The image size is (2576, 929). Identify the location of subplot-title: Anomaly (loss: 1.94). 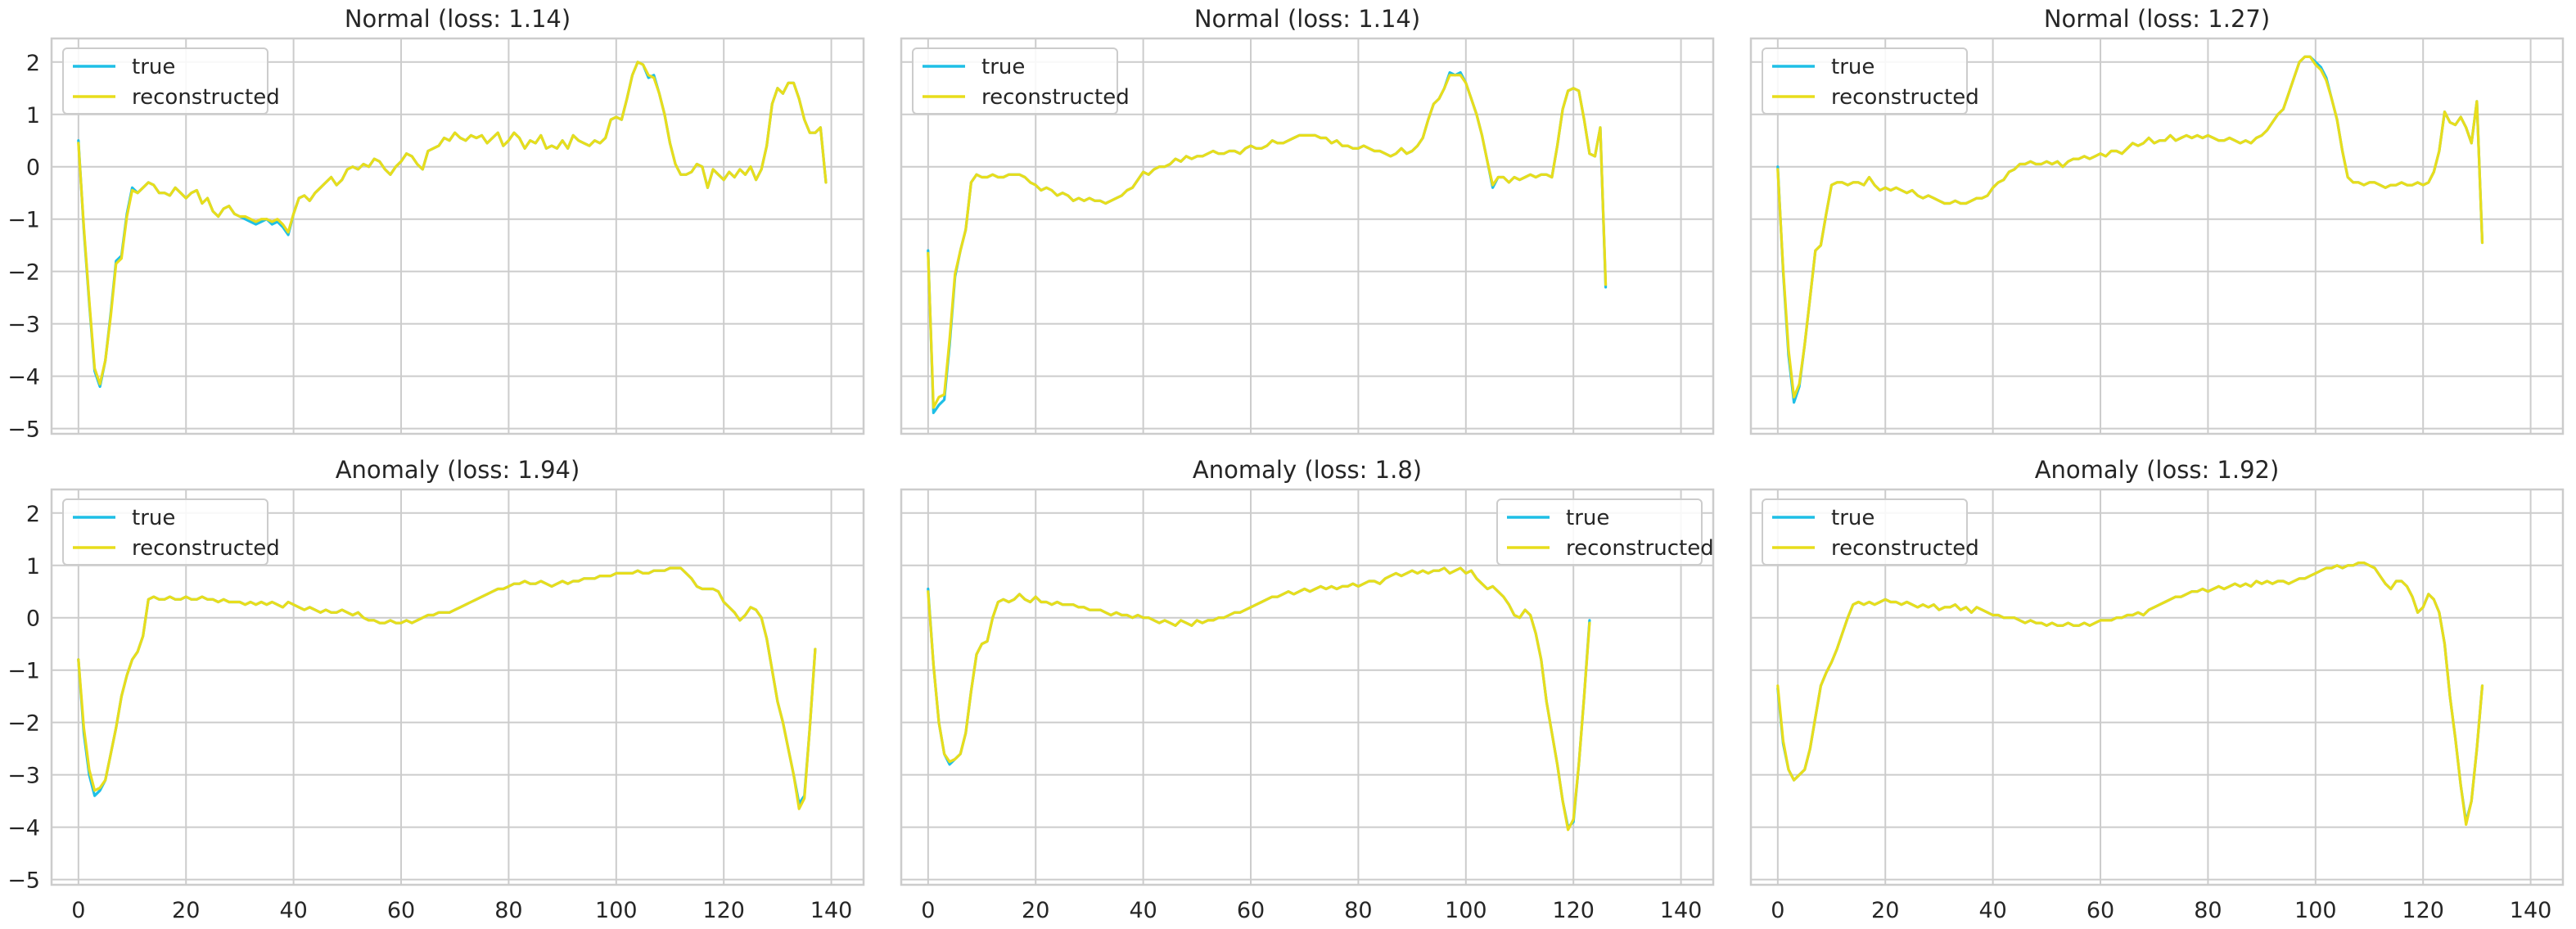
(458, 470).